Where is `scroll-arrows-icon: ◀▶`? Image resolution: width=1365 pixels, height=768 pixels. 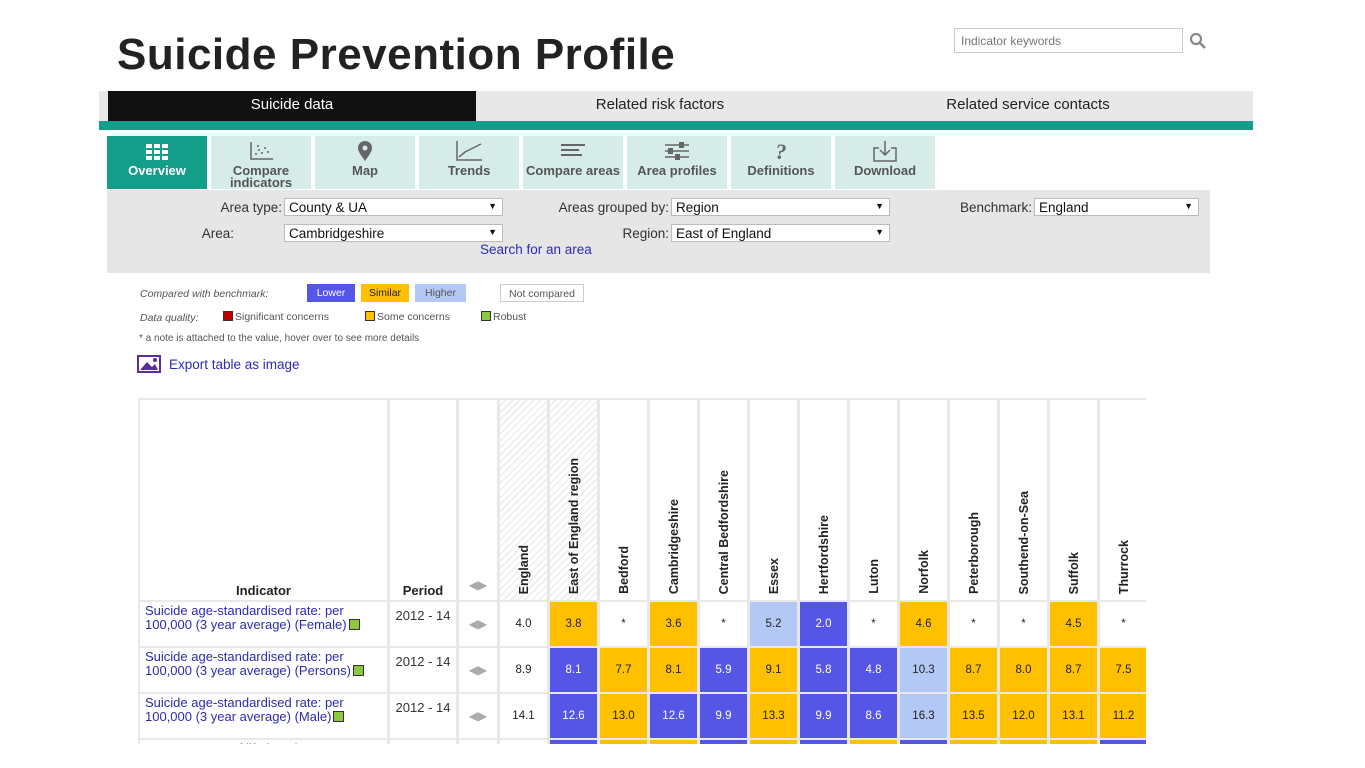
scroll-arrows-icon: ◀▶ is located at coordinates (478, 585).